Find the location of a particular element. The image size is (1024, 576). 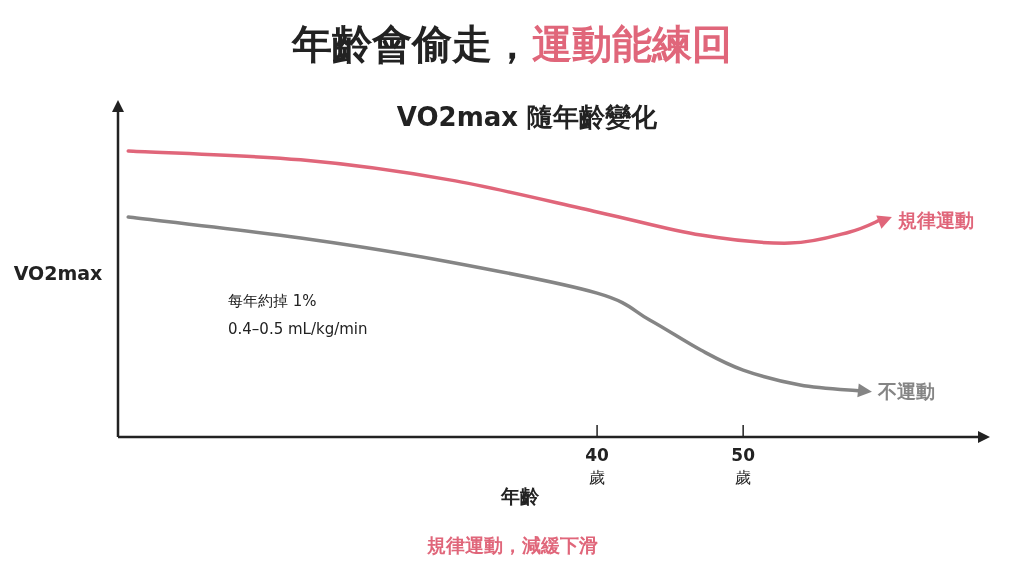

chart-subtitle: VO2max 隨年齡變化 is located at coordinates (527, 117).